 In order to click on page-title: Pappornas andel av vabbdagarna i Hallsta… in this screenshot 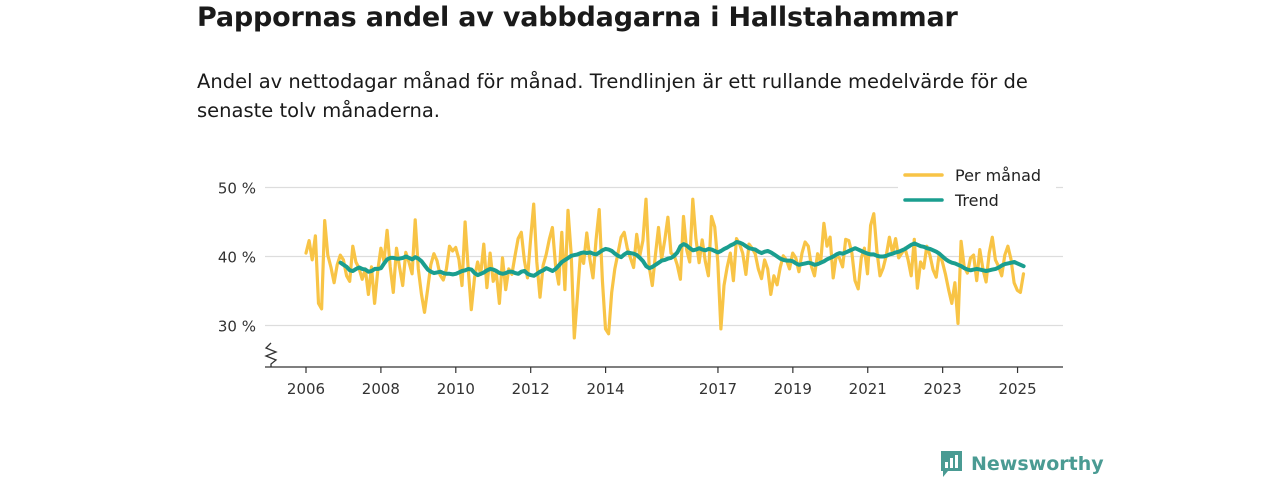, I will do `click(577, 17)`.